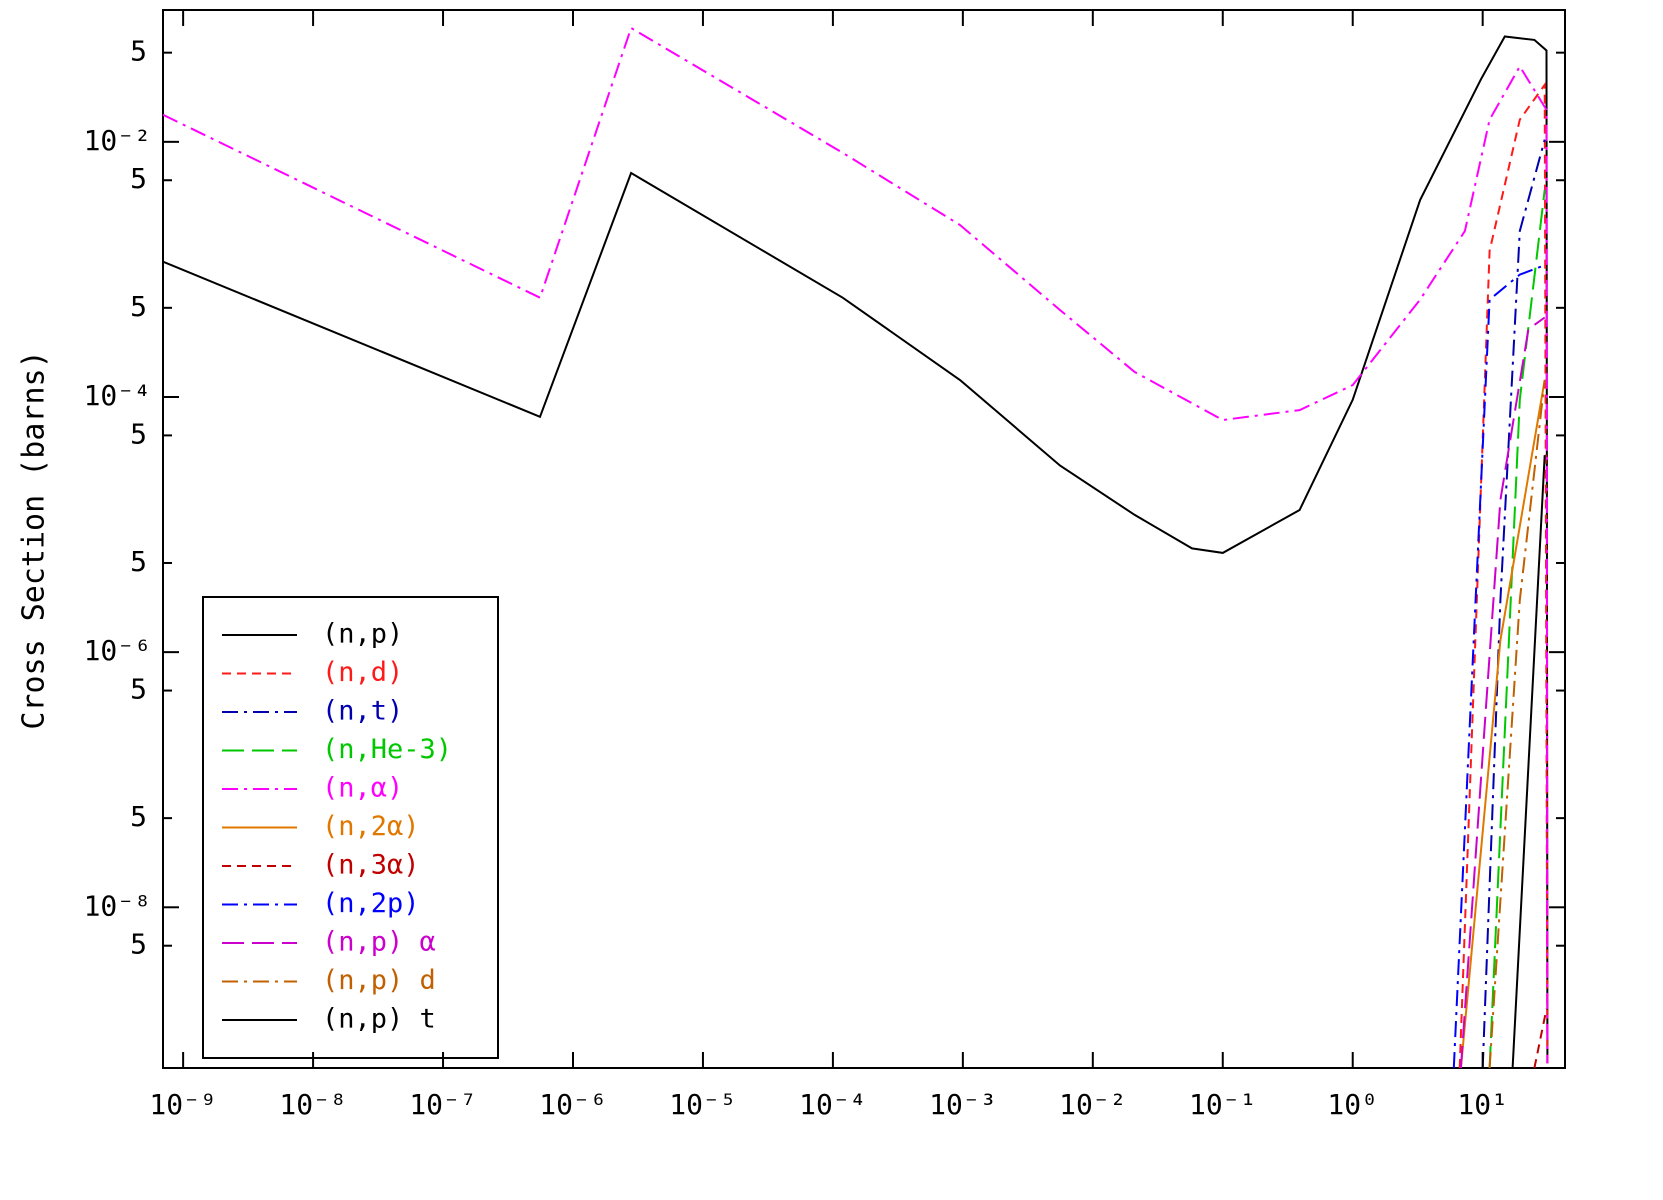  I want to click on x-tick-label: 10⁻¹, so click(1222, 1104).